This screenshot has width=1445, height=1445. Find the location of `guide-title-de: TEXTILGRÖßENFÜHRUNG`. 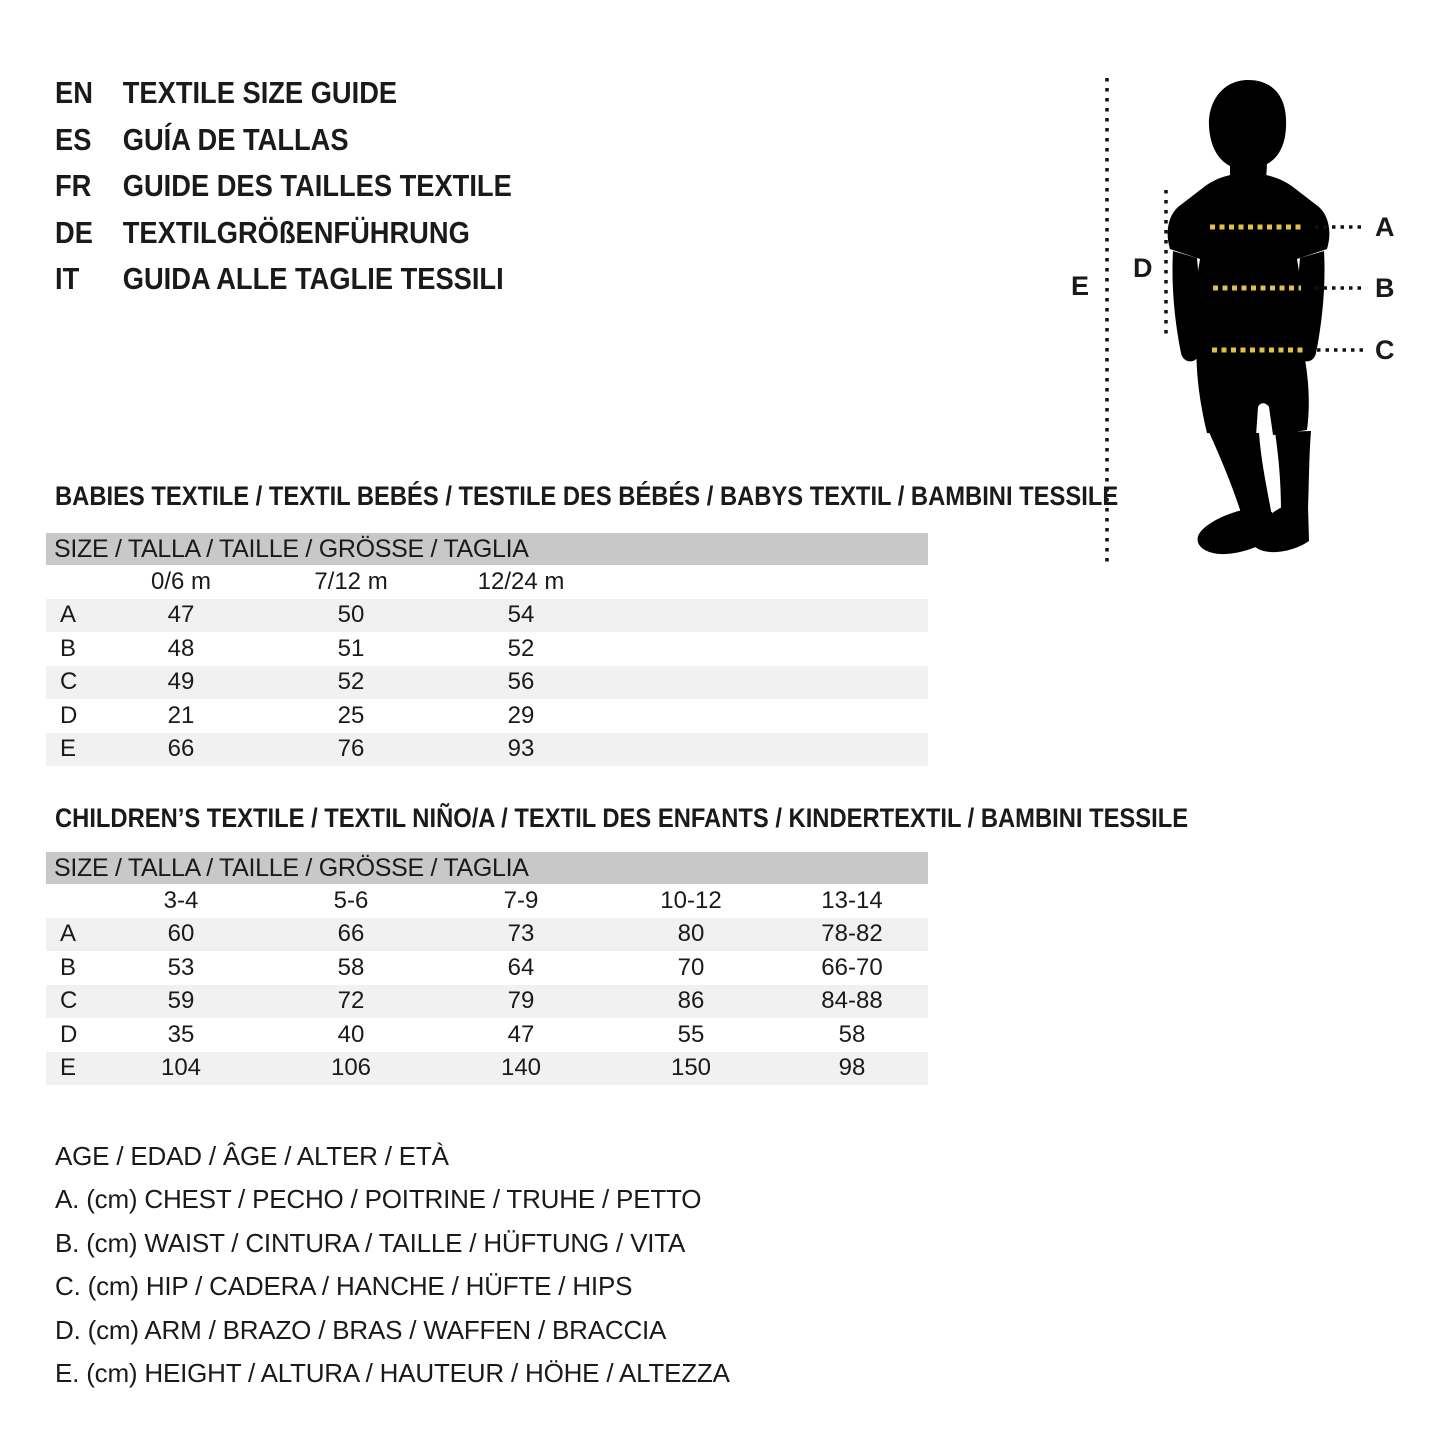

guide-title-de: TEXTILGRÖßENFÜHRUNG is located at coordinates (296, 232).